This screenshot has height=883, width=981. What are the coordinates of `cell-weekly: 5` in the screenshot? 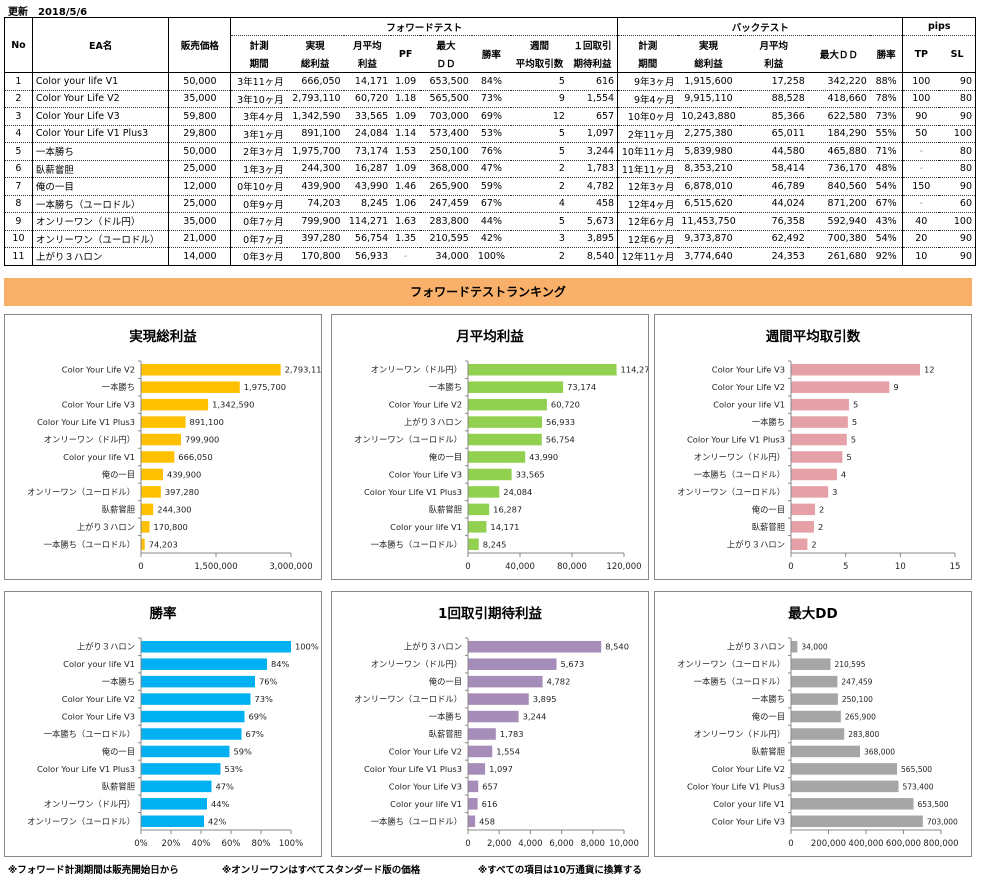 It's located at (539, 81).